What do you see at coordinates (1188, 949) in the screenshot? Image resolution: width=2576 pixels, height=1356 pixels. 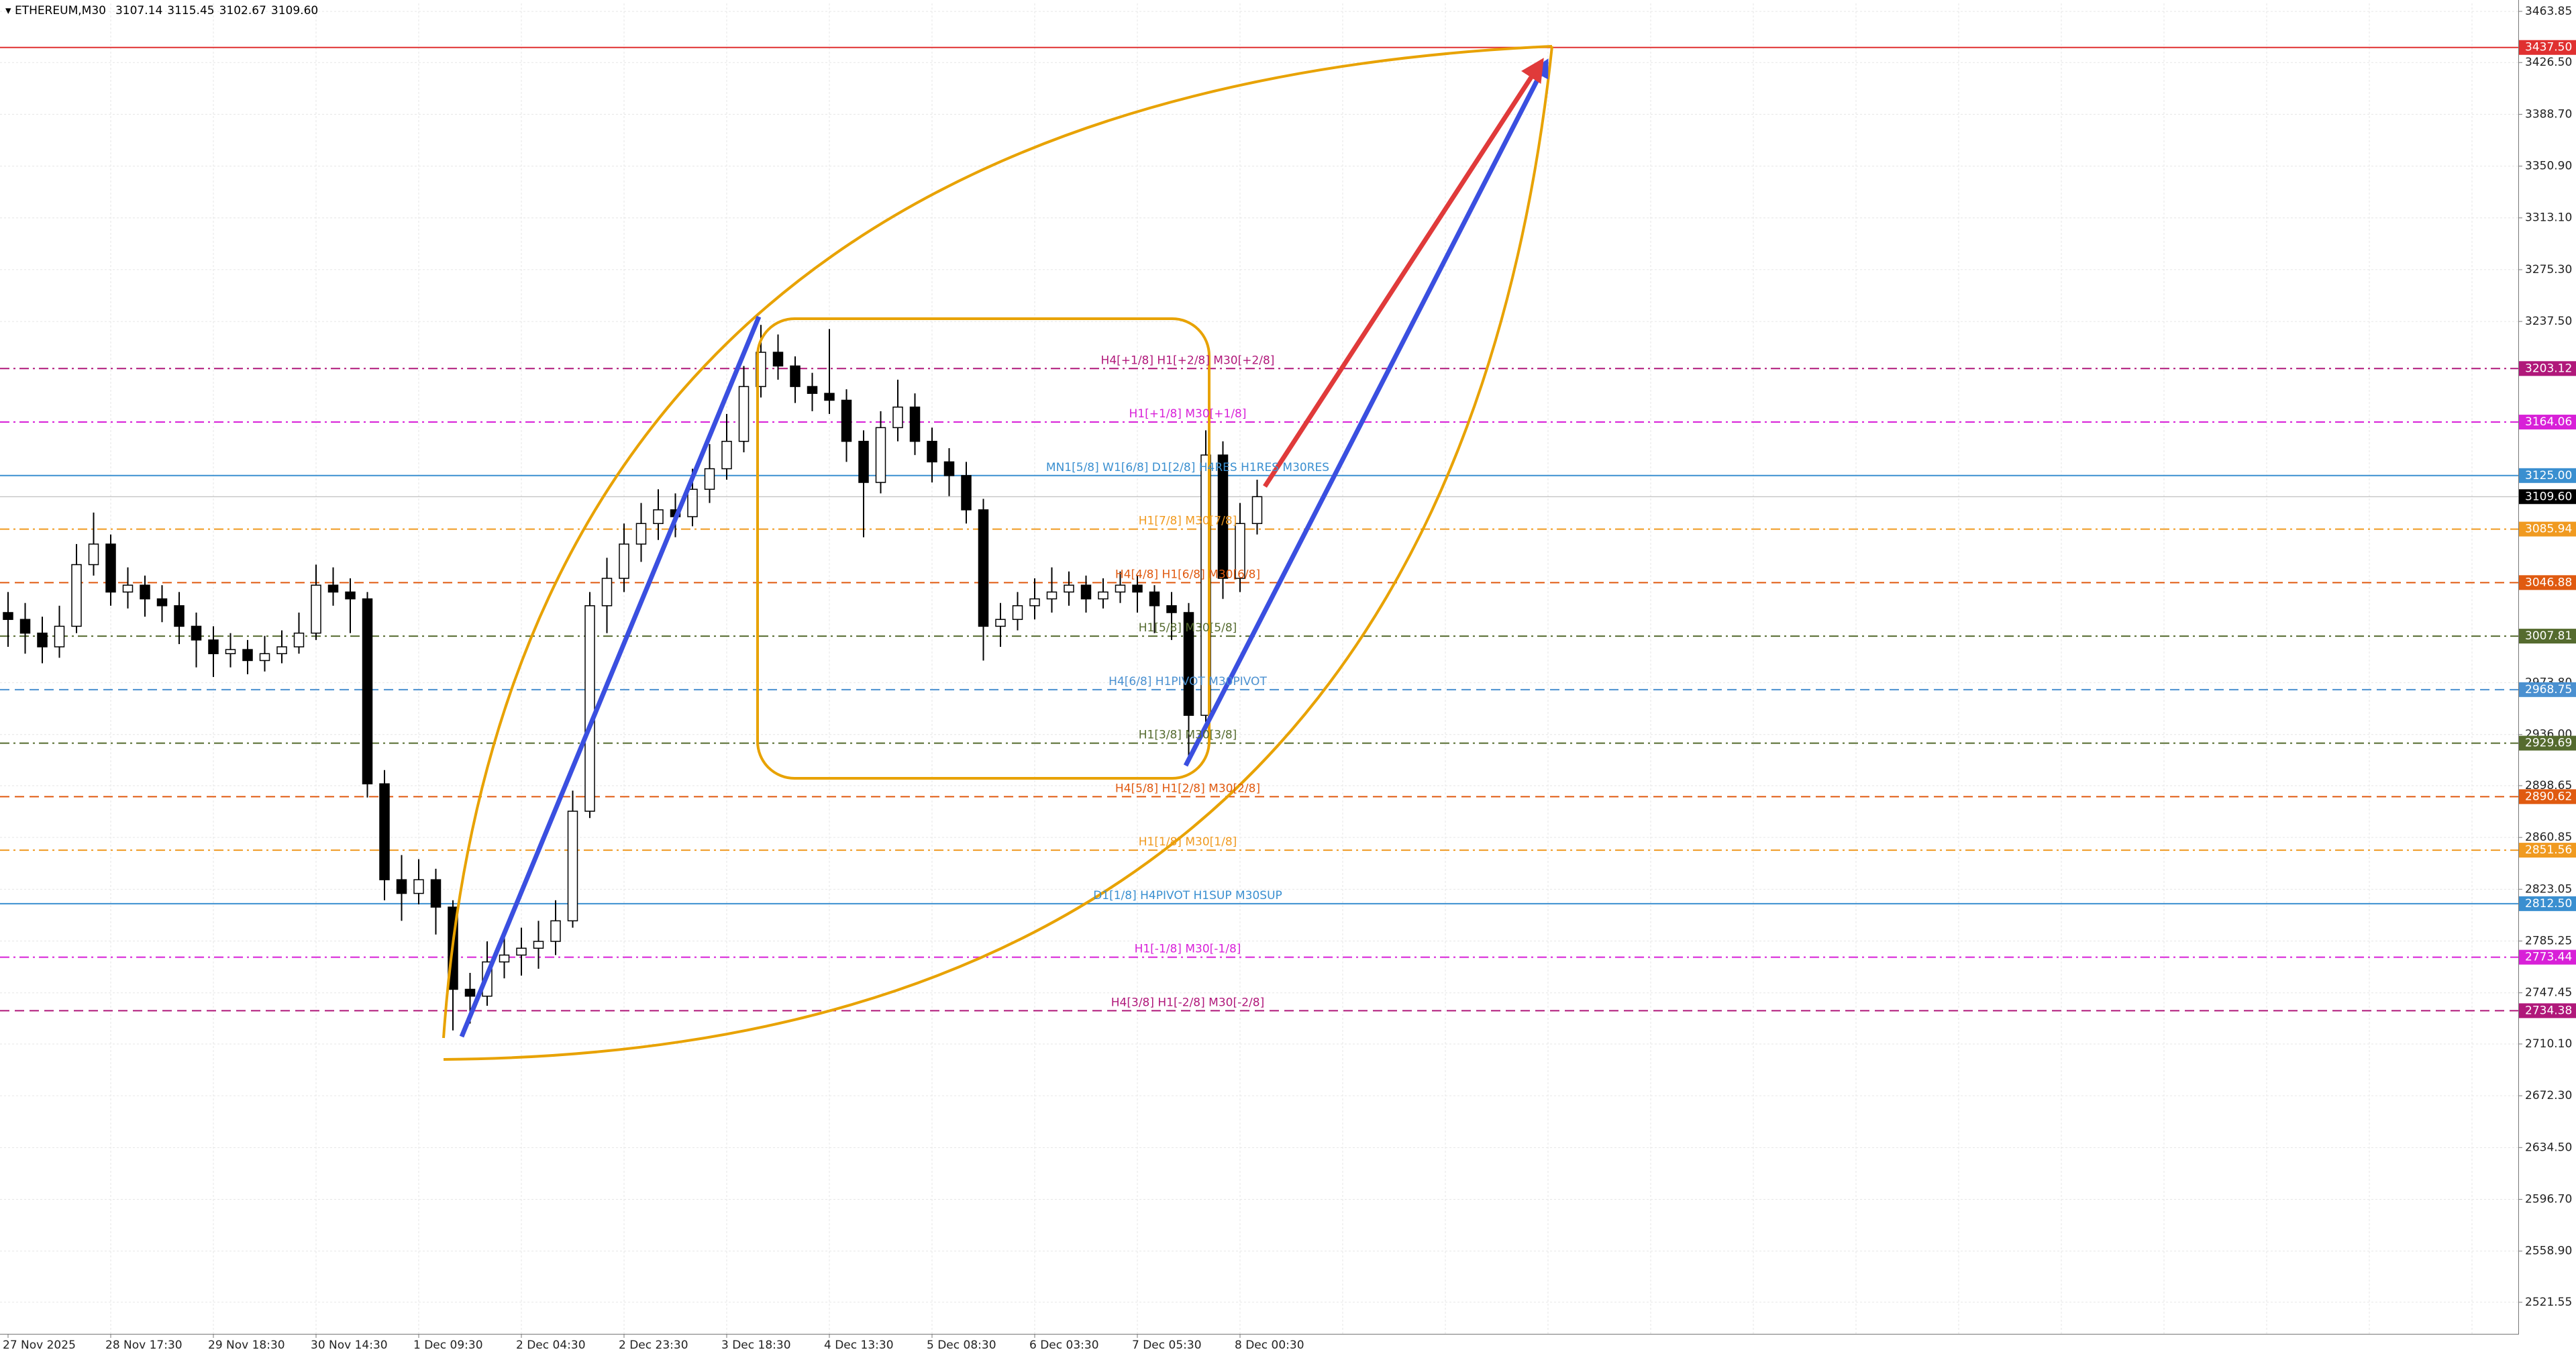 I see `level-label: H1[-1/8] M30[-1/8]` at bounding box center [1188, 949].